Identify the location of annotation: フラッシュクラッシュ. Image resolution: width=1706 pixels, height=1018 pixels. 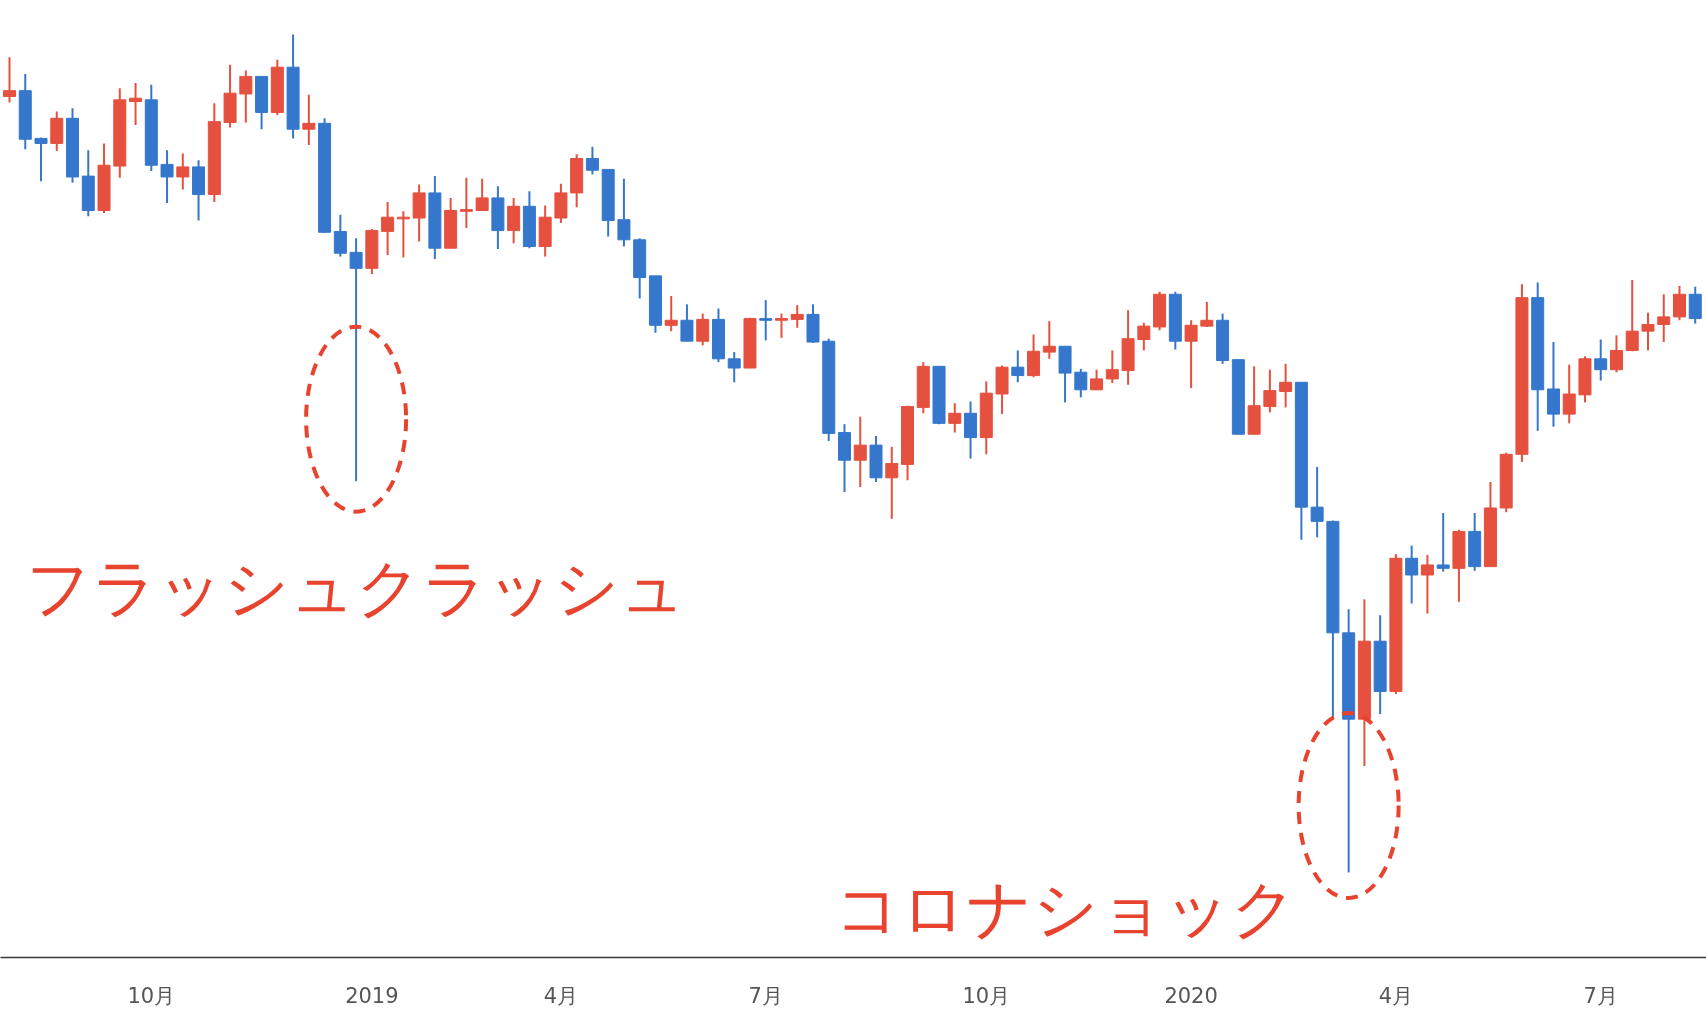
(356, 588).